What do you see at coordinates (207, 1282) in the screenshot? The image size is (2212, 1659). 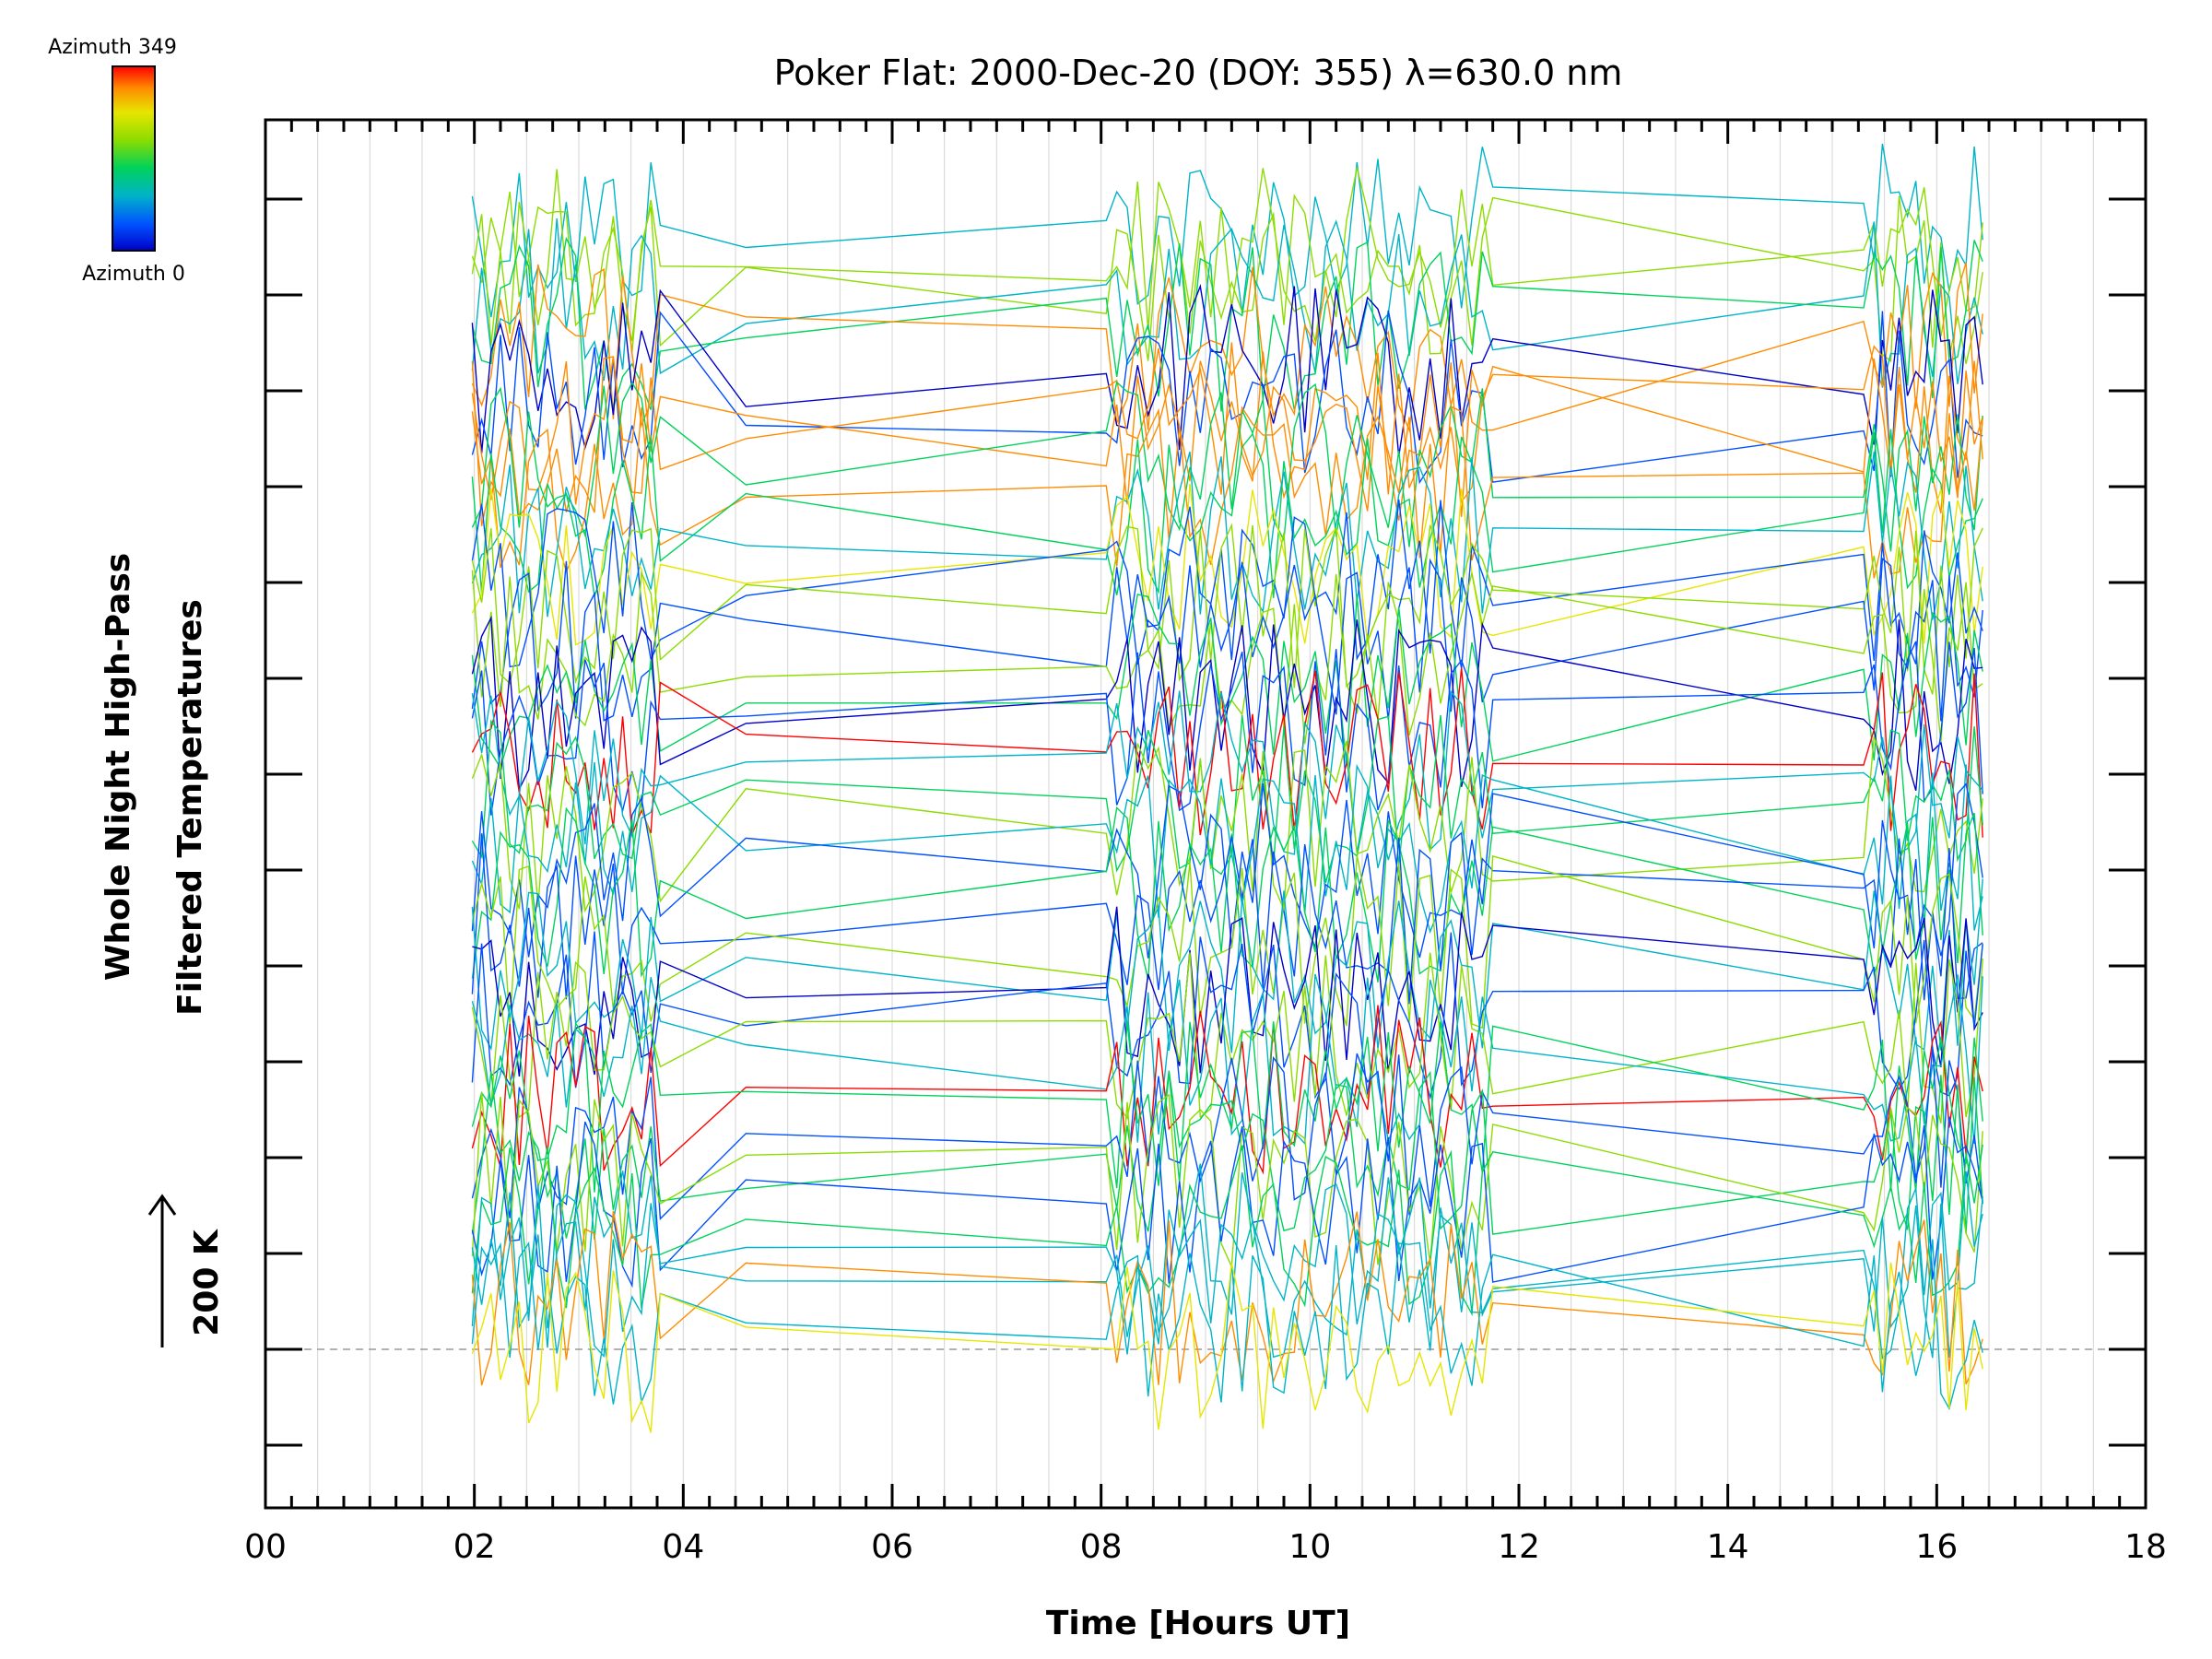 I see `scale-label: 200 K` at bounding box center [207, 1282].